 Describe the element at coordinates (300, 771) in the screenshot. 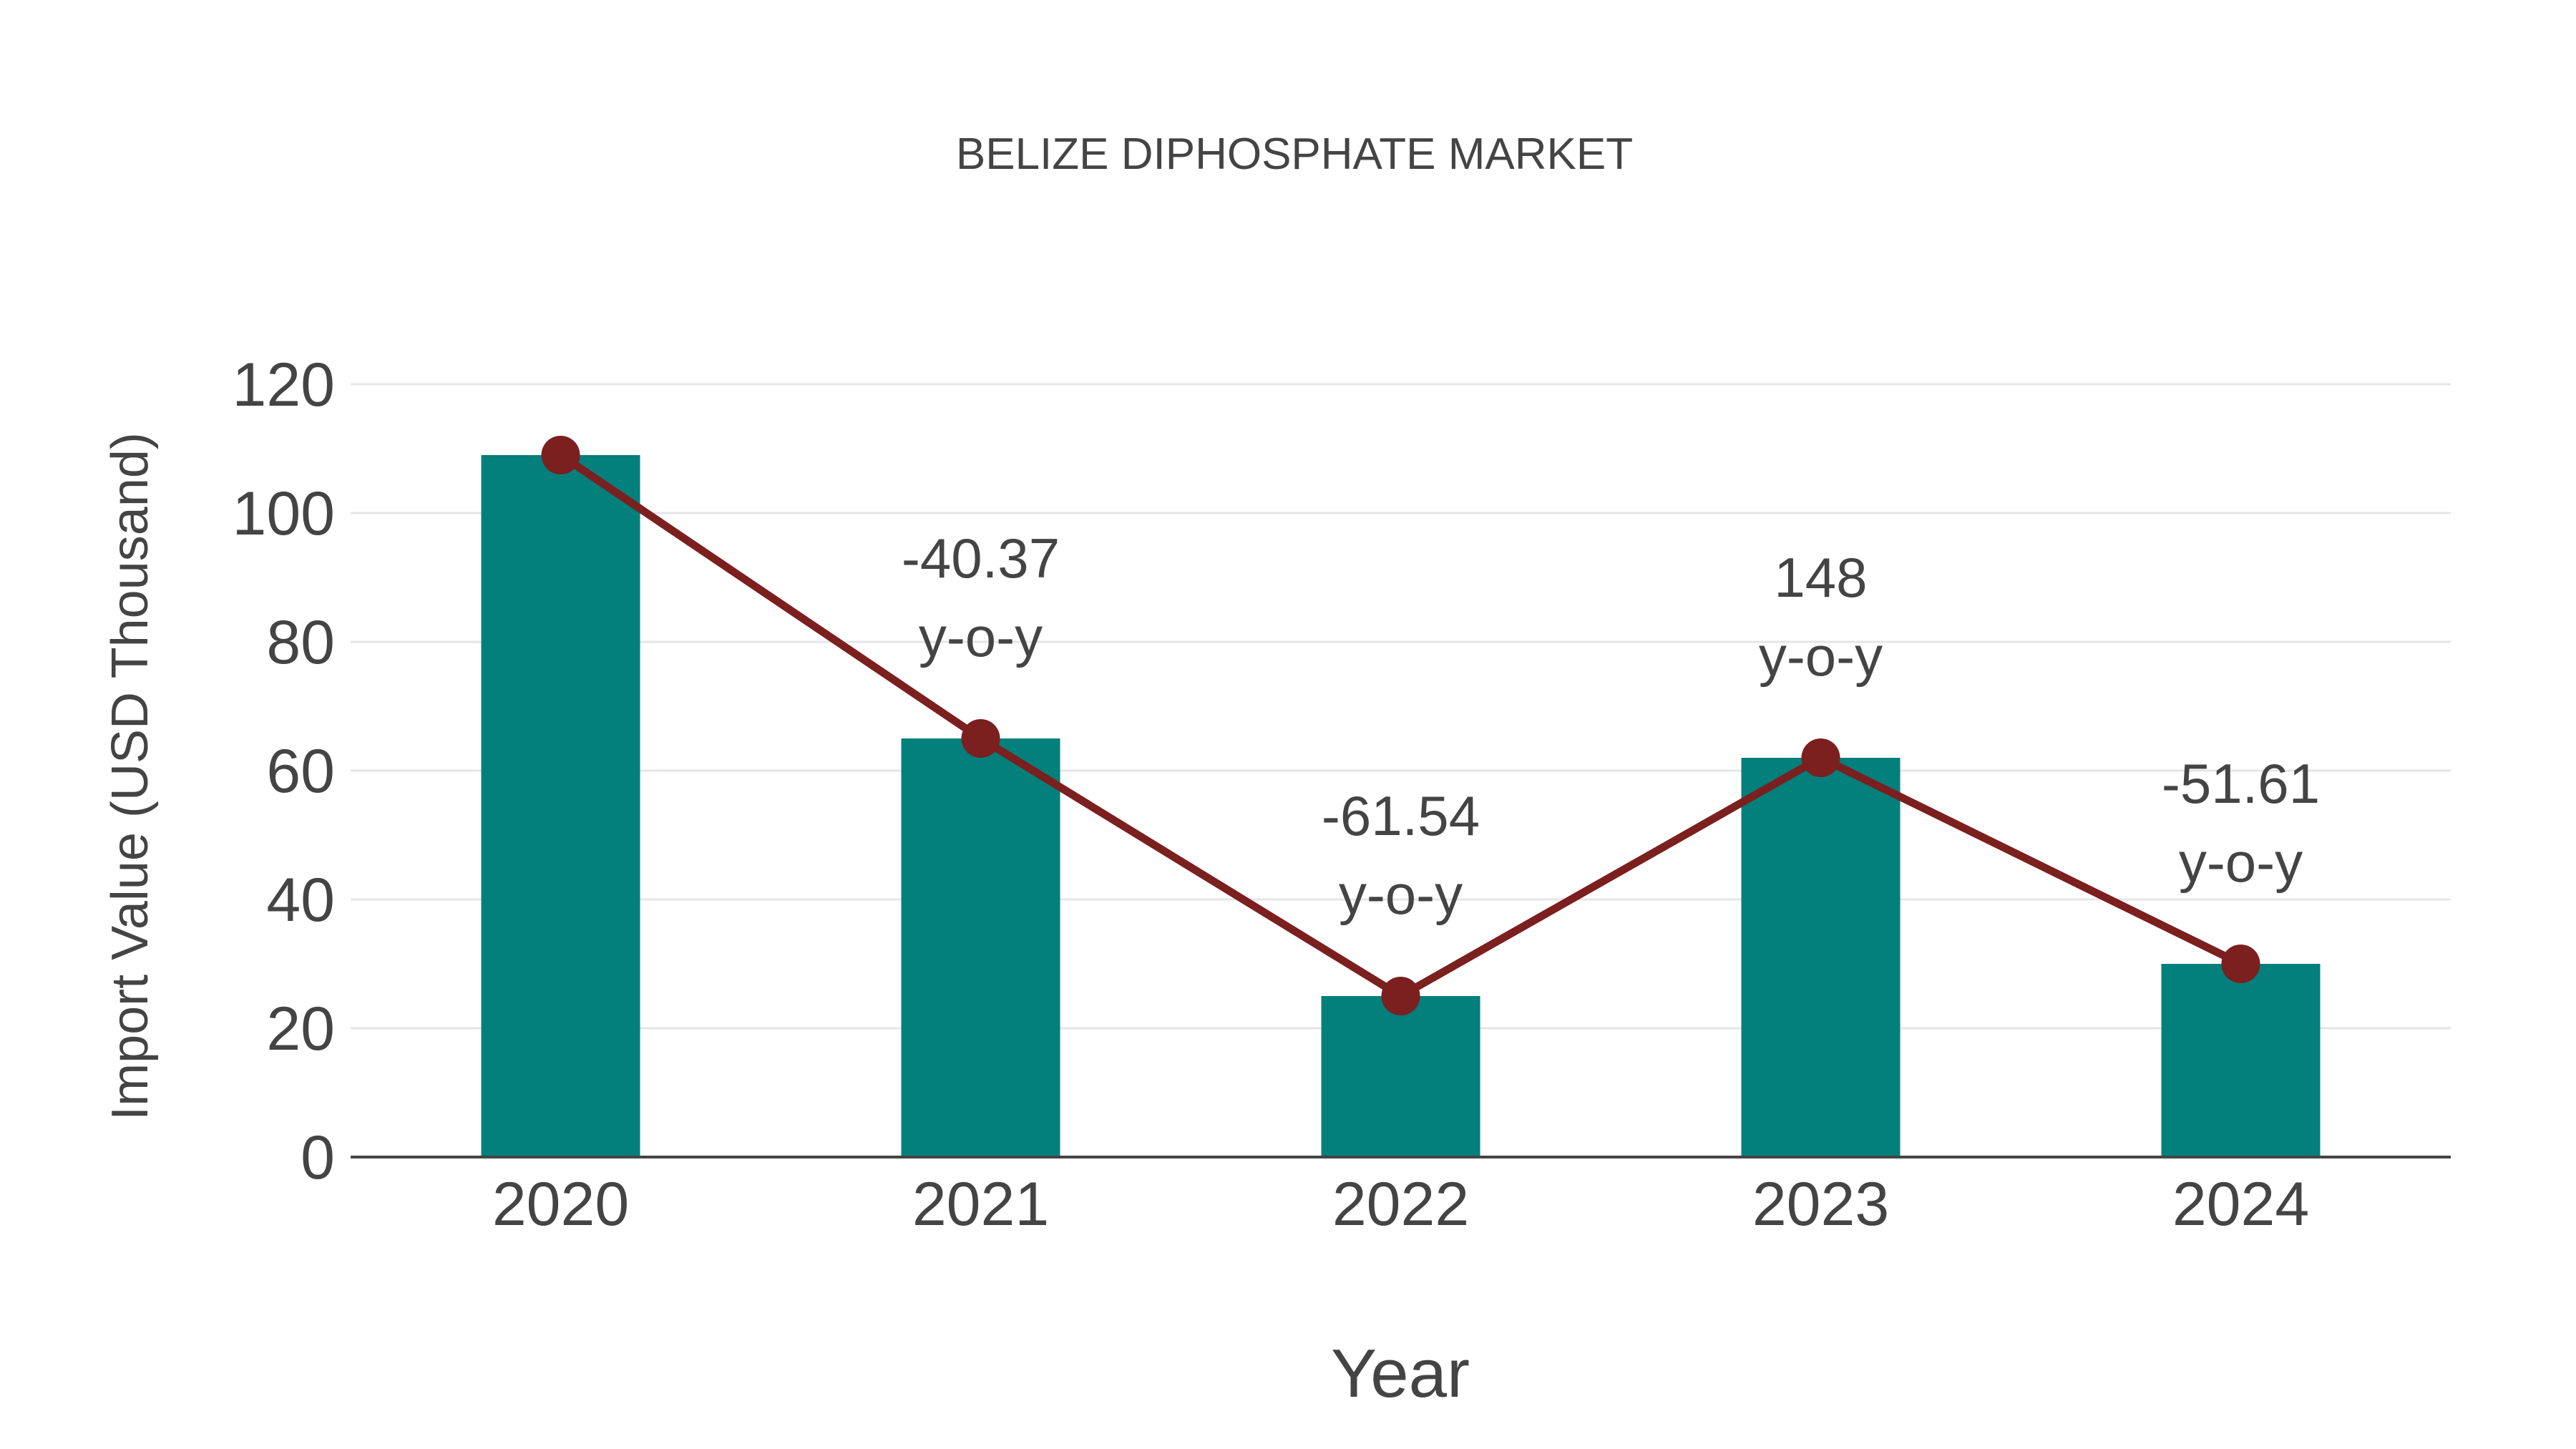

I see `y-tick-label: 60` at that location.